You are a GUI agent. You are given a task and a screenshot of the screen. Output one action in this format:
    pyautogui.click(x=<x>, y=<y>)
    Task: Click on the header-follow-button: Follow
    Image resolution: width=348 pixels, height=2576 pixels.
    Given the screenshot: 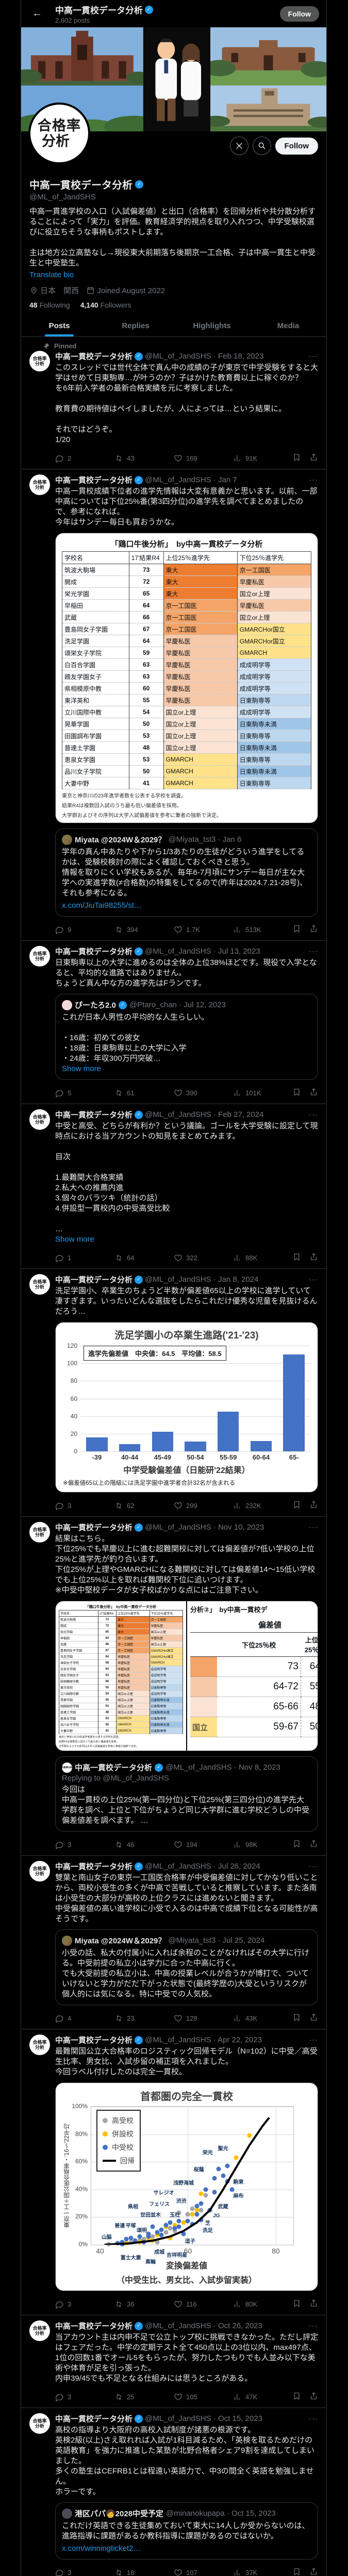 What is the action you would take?
    pyautogui.click(x=299, y=14)
    